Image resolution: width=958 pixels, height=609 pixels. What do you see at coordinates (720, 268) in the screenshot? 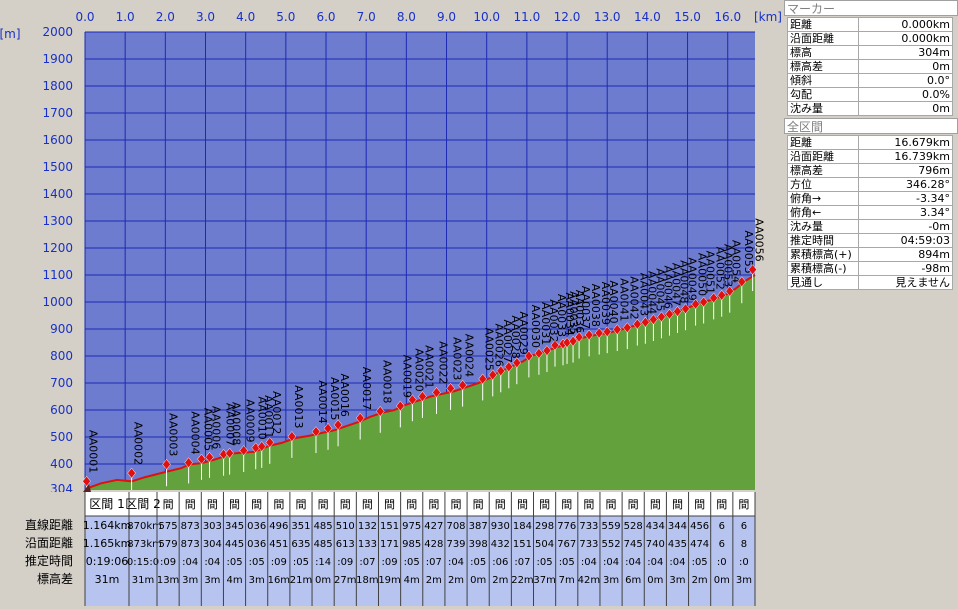
I see `marker-label: AA0052` at bounding box center [720, 268].